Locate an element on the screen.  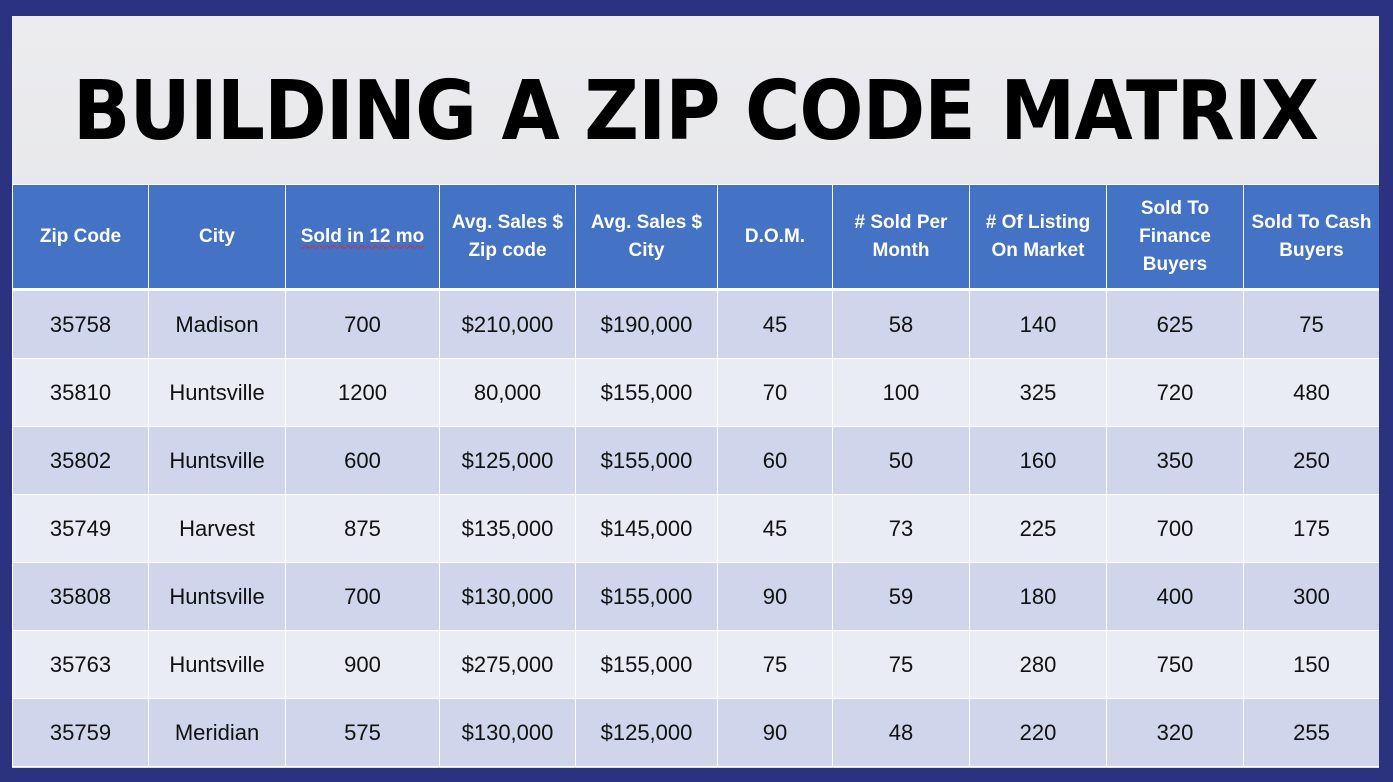
cell-sold-cash-buyers: 75 is located at coordinates (1311, 324).